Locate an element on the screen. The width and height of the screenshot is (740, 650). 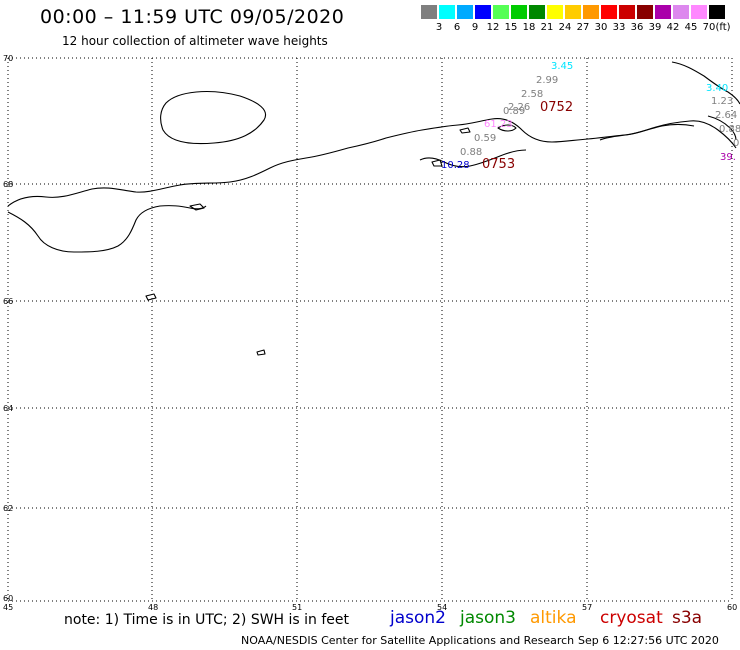
scale-label: 3 is located at coordinates (439, 27).